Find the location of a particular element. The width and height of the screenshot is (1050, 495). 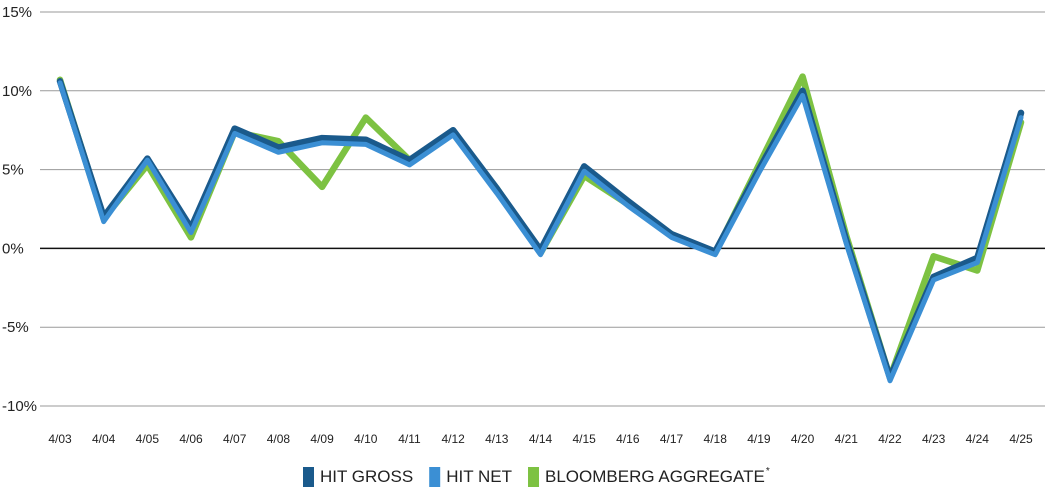

x-tick-label: 4/14 is located at coordinates (541, 439).